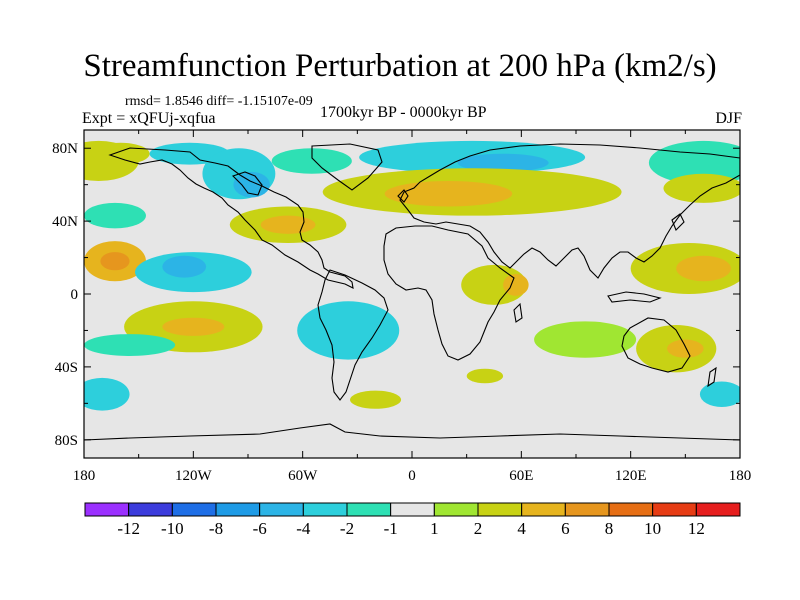 The image size is (800, 600). Describe the element at coordinates (569, 211) in the screenshot. I see `coast-eurasia` at that location.